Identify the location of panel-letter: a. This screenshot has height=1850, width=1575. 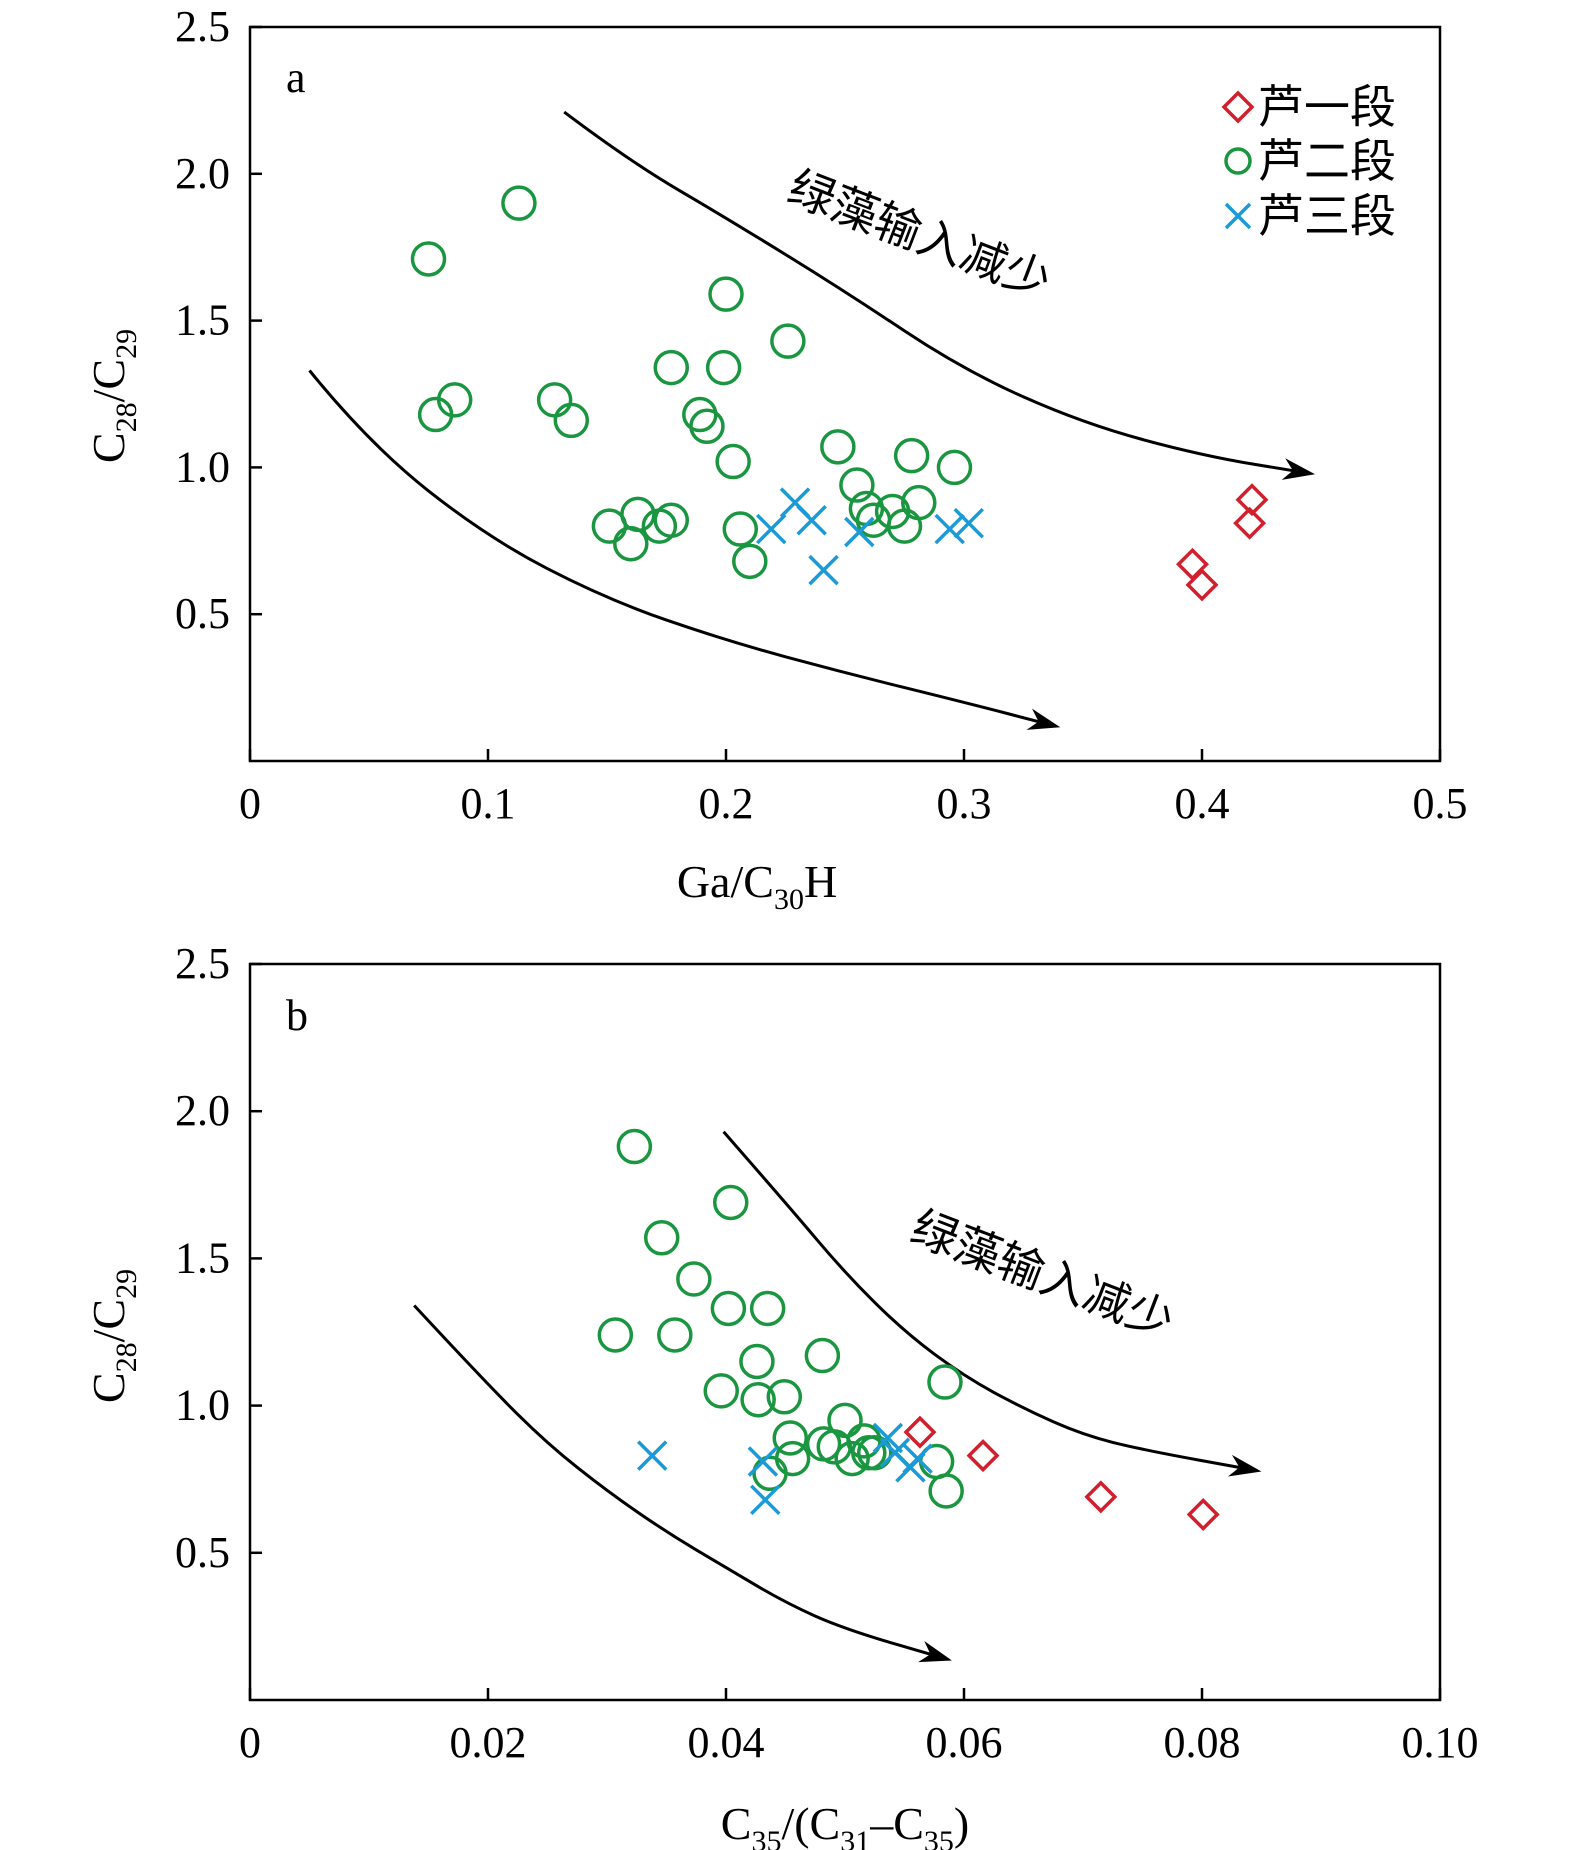
(296, 77).